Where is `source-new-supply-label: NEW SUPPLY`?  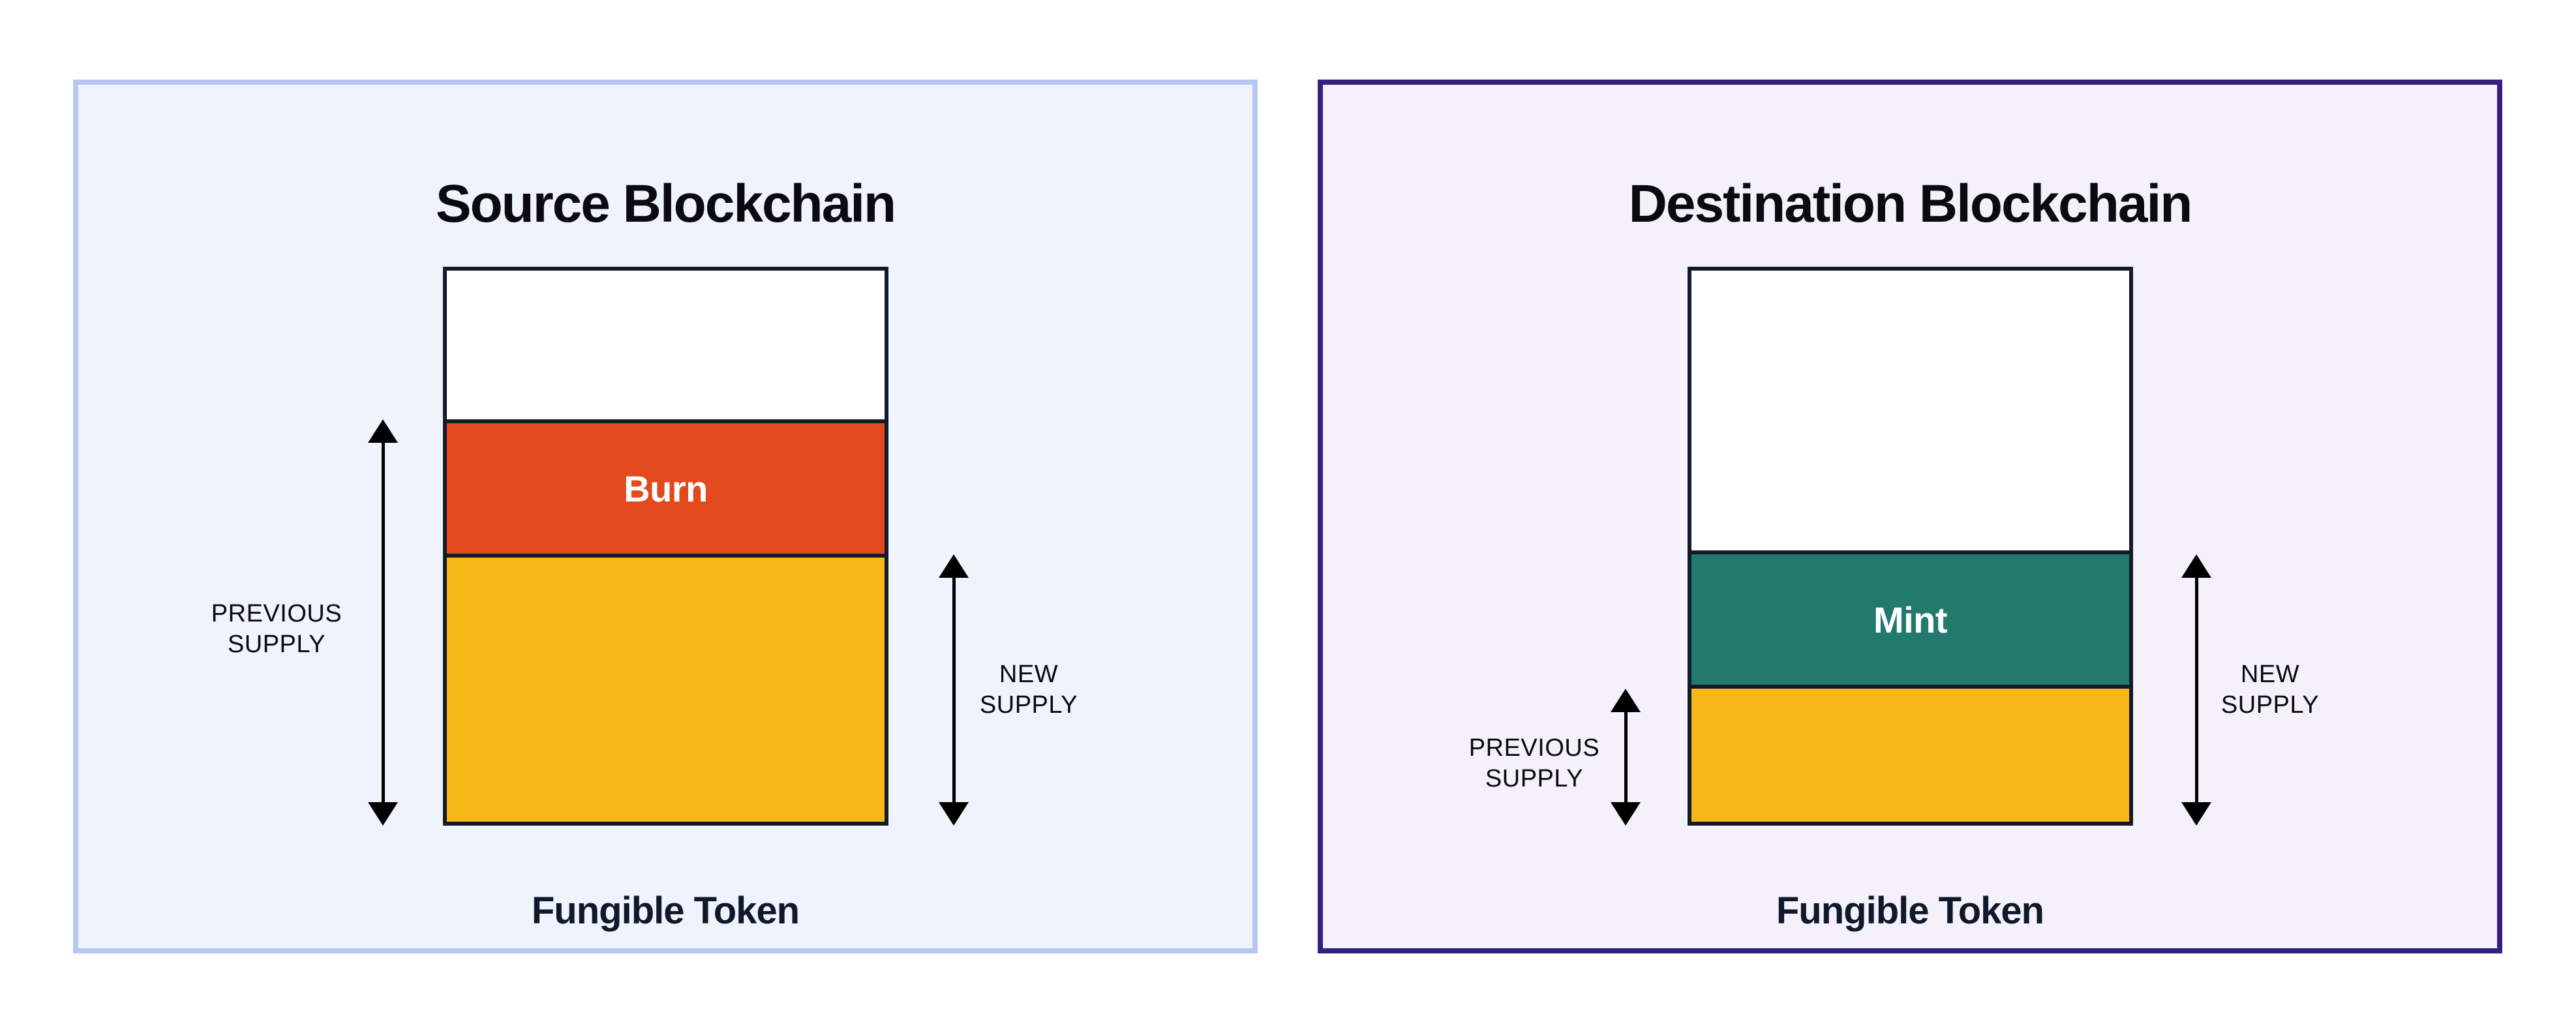 source-new-supply-label: NEW SUPPLY is located at coordinates (1028, 690).